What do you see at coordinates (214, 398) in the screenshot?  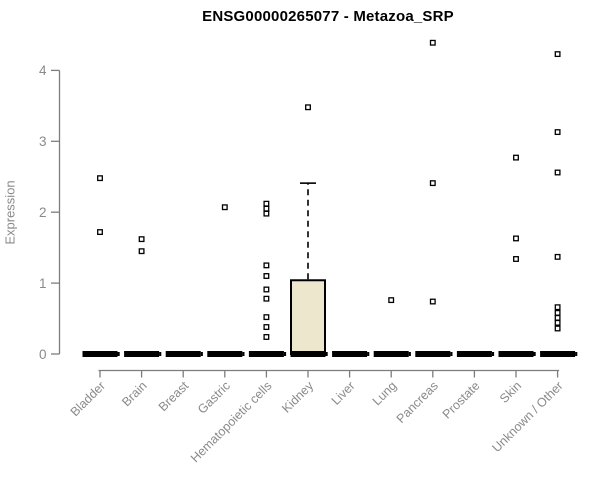 I see `x-category-label: Gastric` at bounding box center [214, 398].